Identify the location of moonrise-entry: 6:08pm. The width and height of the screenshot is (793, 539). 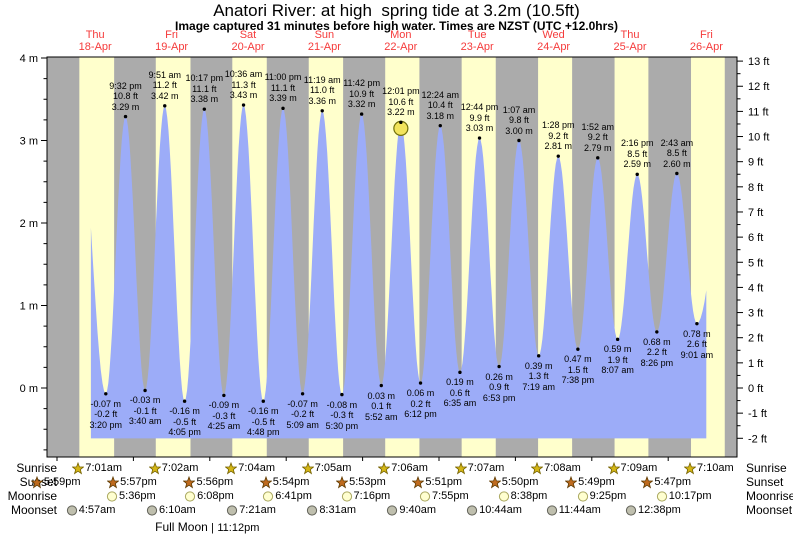
(209, 496).